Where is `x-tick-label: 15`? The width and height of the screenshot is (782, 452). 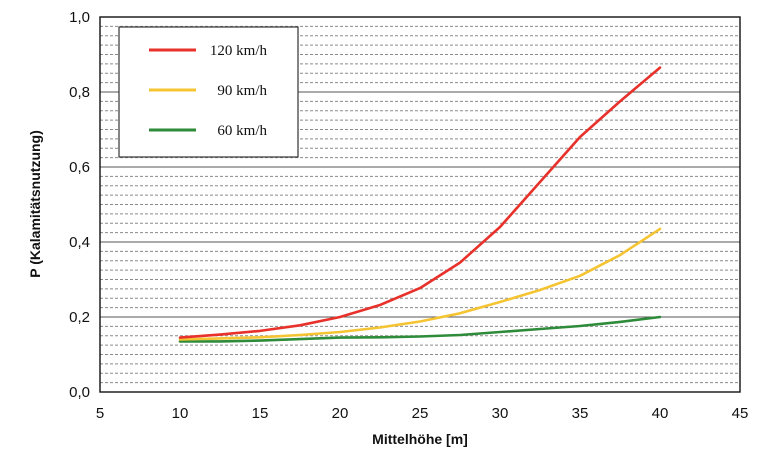
x-tick-label: 15 is located at coordinates (260, 413).